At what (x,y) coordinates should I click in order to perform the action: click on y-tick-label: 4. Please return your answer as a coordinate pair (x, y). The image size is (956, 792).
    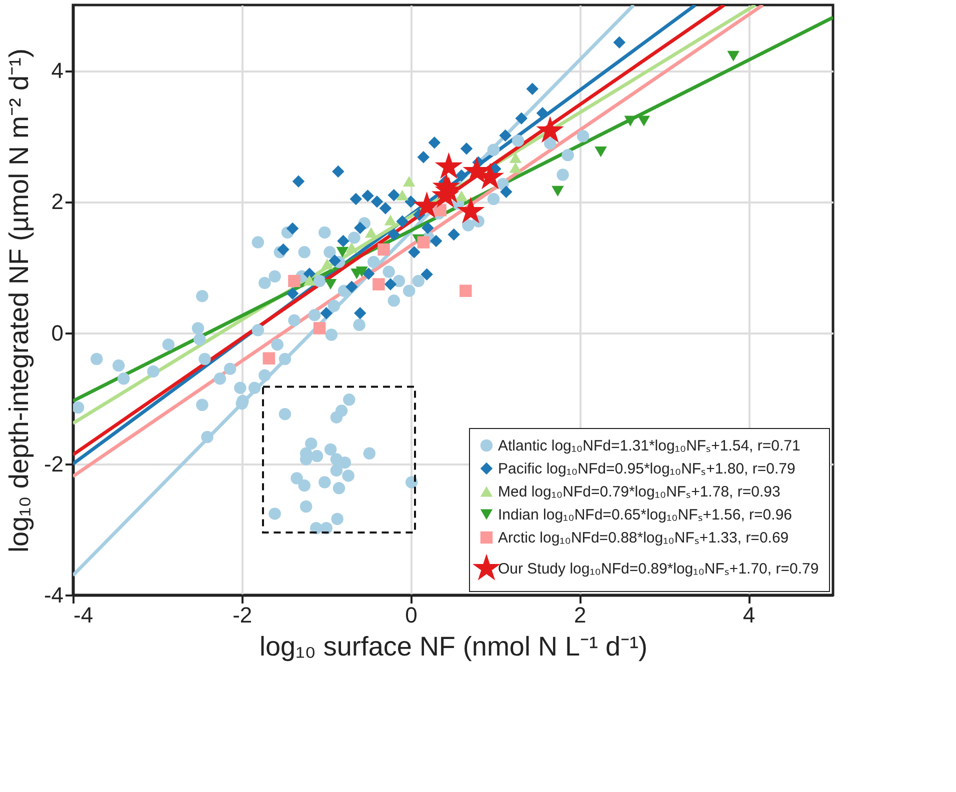
    Looking at the image, I should click on (57, 71).